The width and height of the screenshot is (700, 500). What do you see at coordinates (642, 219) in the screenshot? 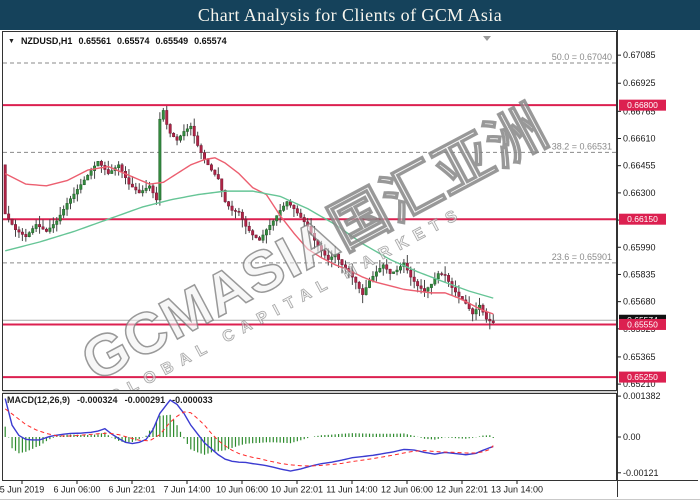
I see `level-price-badge-text: 0.66150` at bounding box center [642, 219].